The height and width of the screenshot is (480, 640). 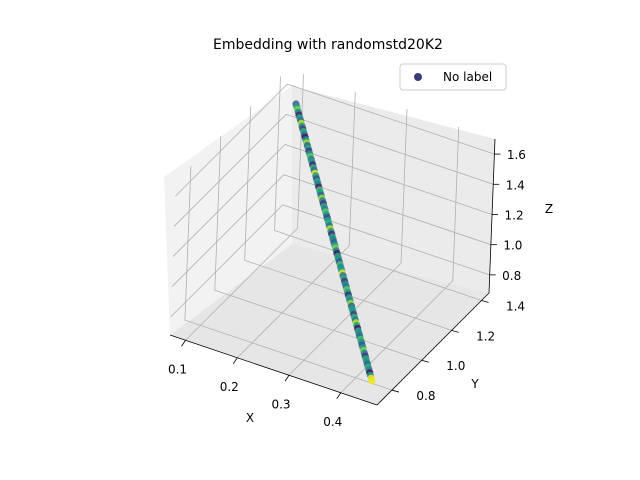 What do you see at coordinates (273, 370) in the screenshot?
I see `x-axis-line` at bounding box center [273, 370].